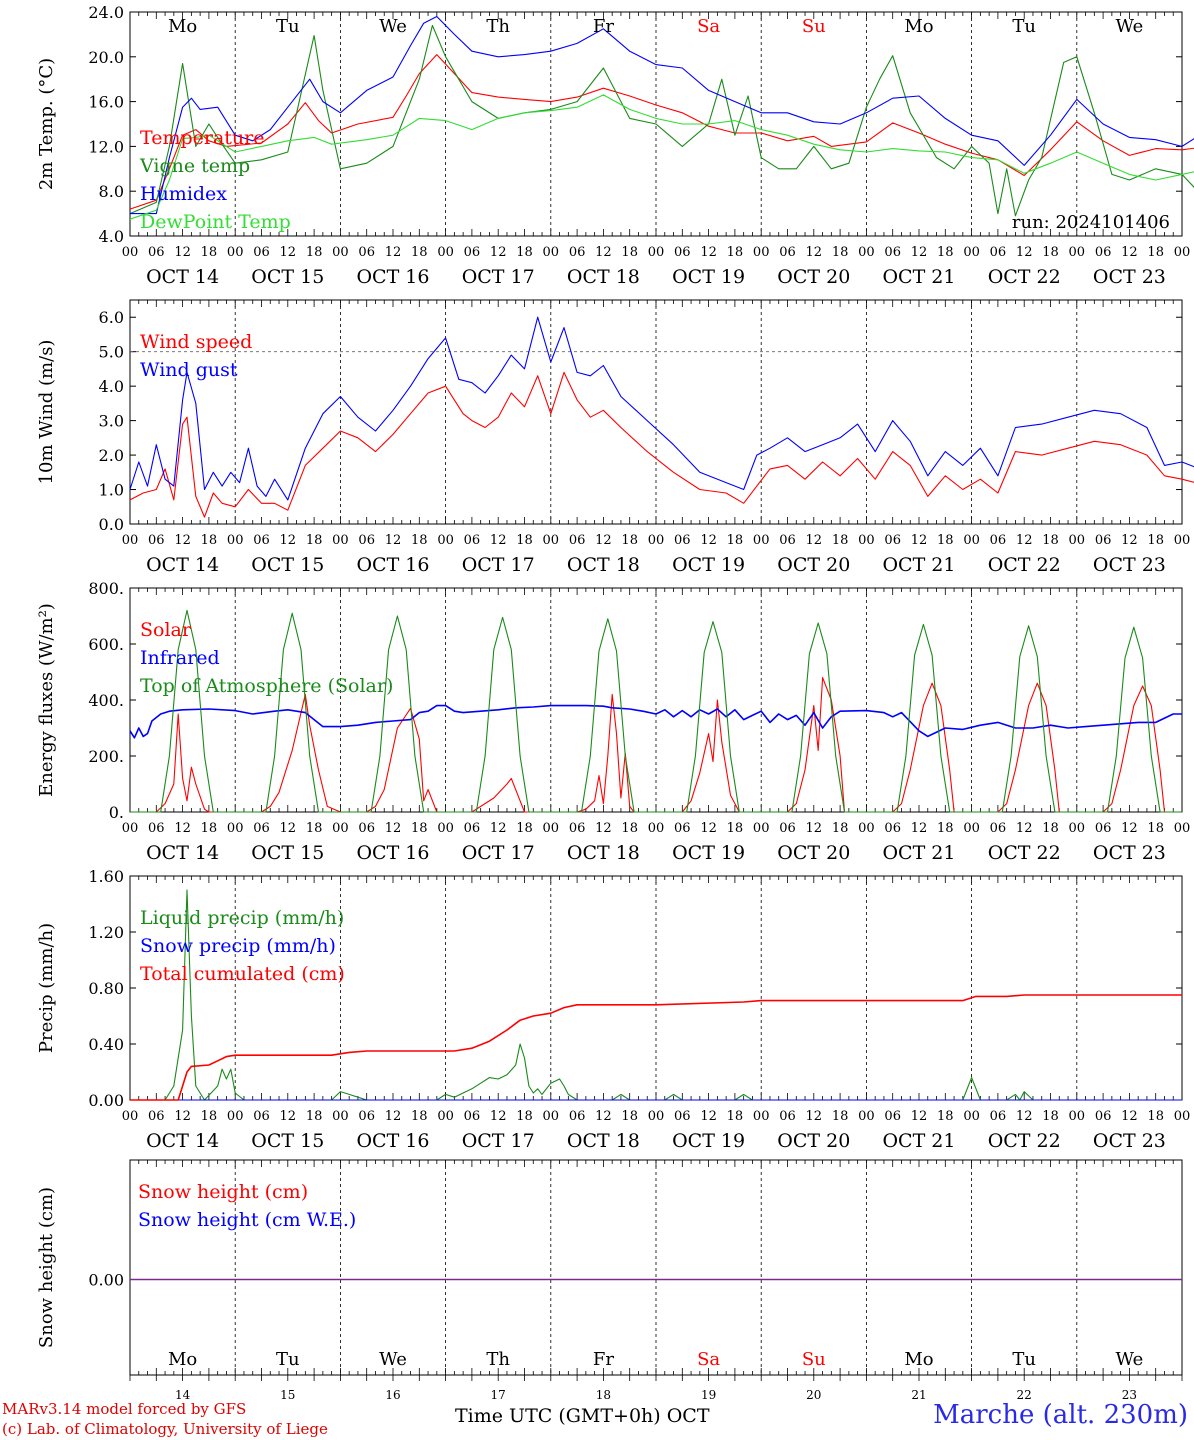 Image resolution: width=1194 pixels, height=1440 pixels. I want to click on day-number-label: 22, so click(1024, 1395).